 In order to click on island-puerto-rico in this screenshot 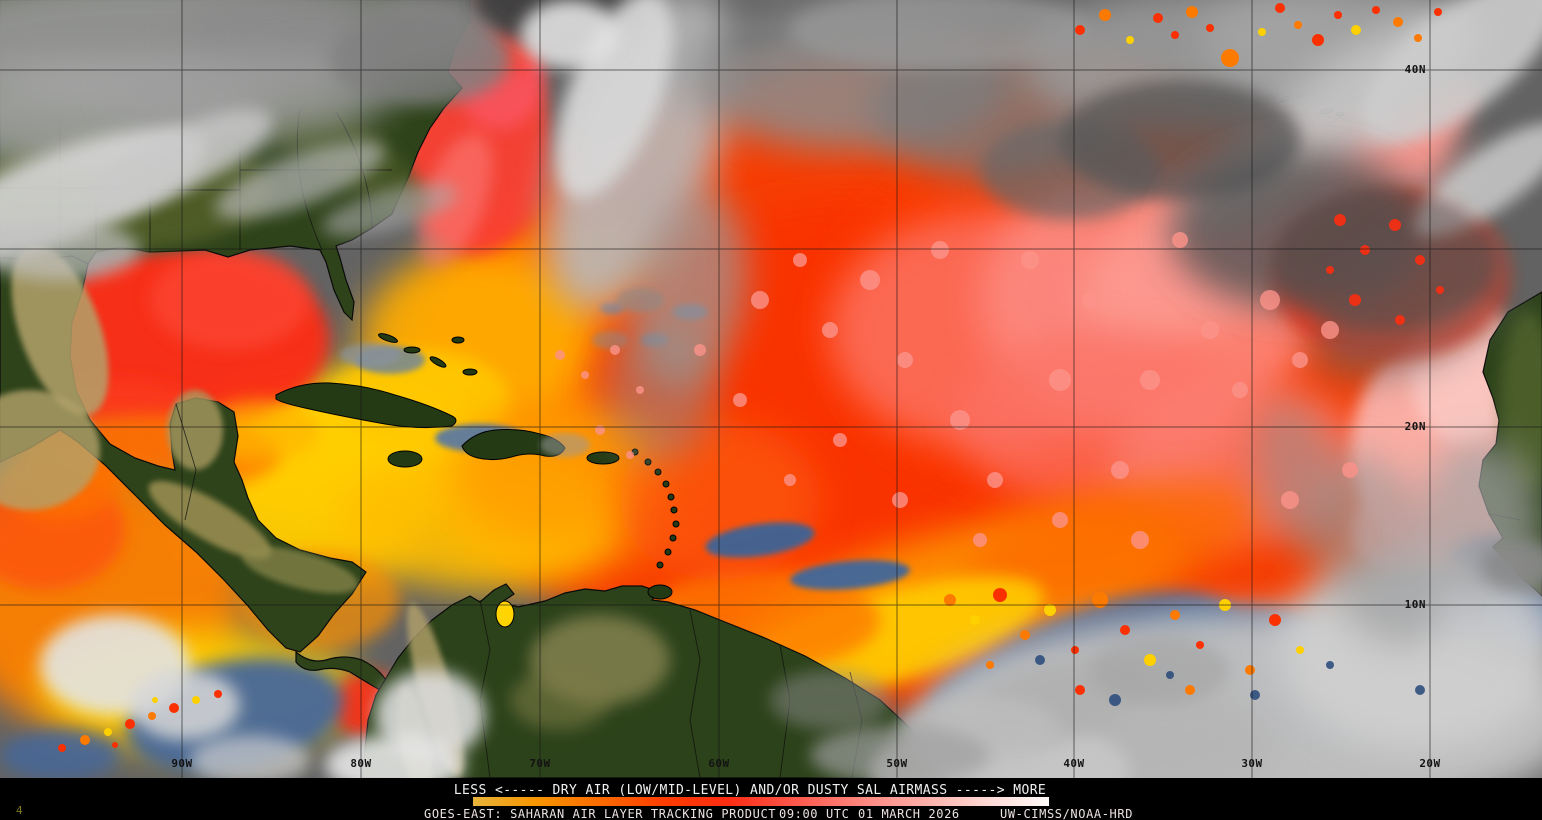, I will do `click(603, 458)`.